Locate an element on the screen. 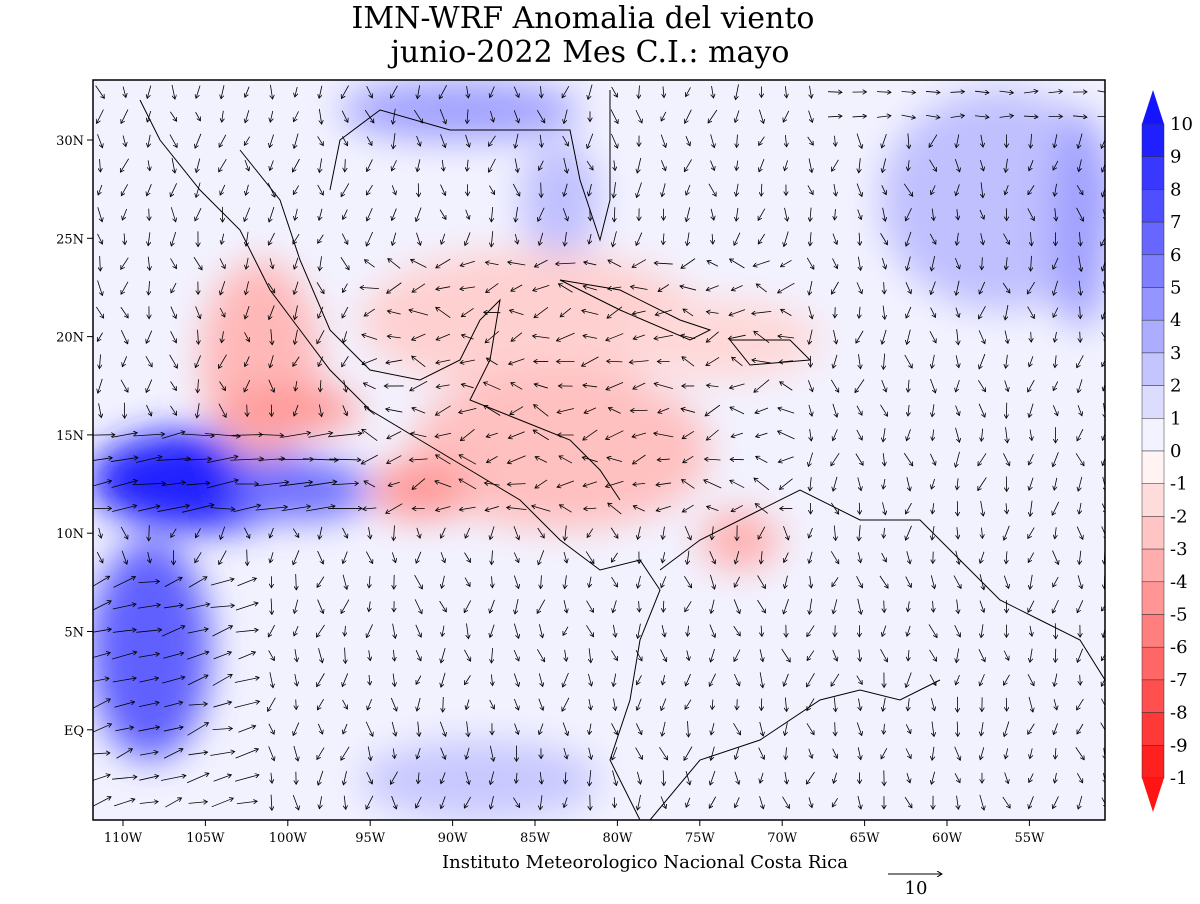 This screenshot has height=904, width=1200. title: IMN-WRF Anomalia del viento is located at coordinates (583, 18).